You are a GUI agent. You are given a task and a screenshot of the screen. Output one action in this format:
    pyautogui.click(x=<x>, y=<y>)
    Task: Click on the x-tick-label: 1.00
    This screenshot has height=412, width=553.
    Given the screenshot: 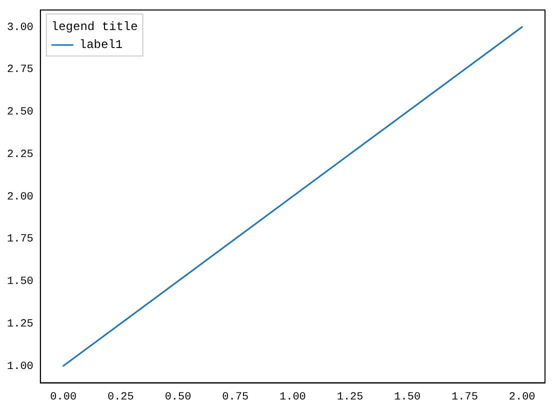 What is the action you would take?
    pyautogui.click(x=293, y=397)
    